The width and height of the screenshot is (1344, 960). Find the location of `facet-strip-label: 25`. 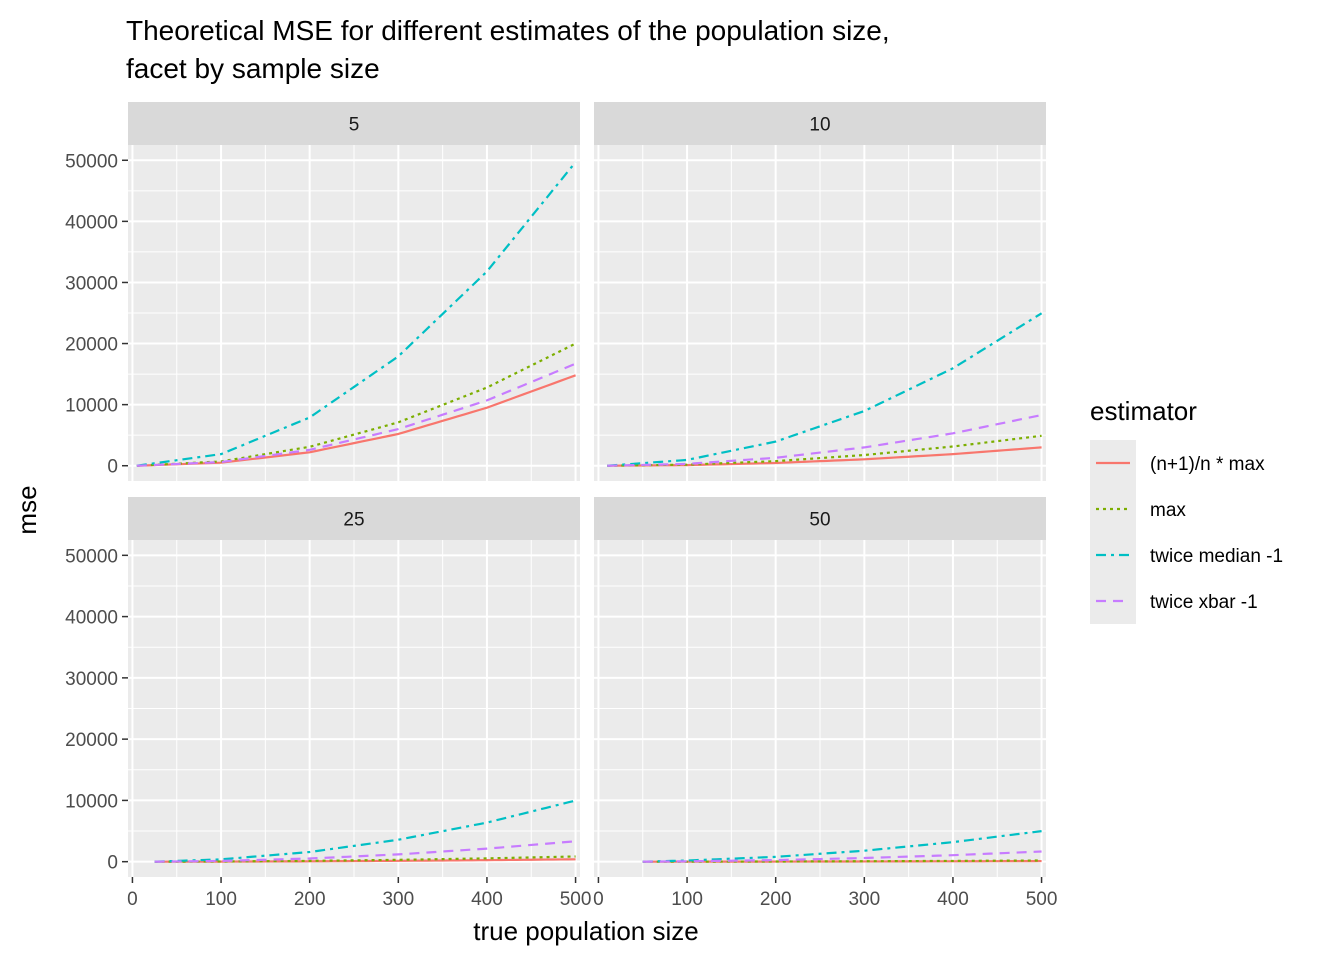

facet-strip-label: 25 is located at coordinates (353, 520).